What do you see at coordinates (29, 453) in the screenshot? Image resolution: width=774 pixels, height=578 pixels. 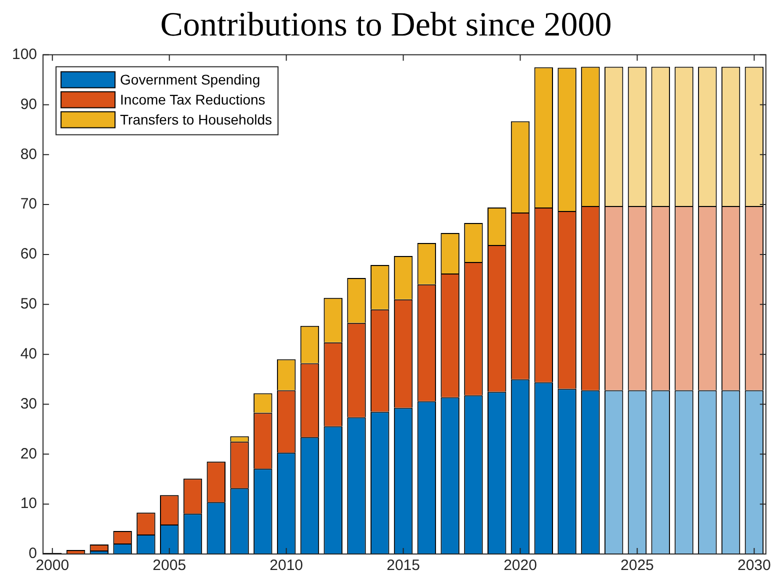 I see `y-tick-label: 20` at bounding box center [29, 453].